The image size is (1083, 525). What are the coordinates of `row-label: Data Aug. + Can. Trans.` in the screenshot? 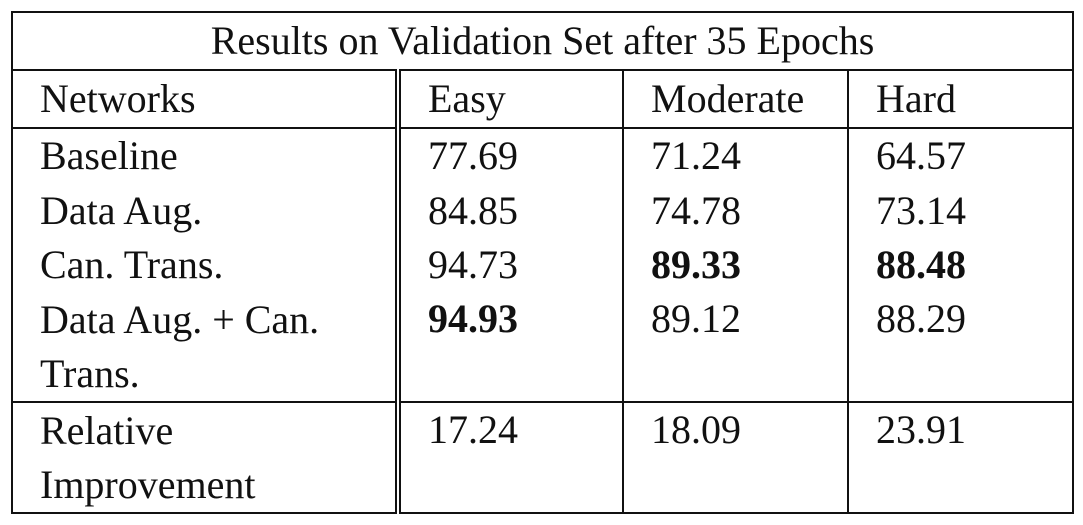 It's located at (206, 347).